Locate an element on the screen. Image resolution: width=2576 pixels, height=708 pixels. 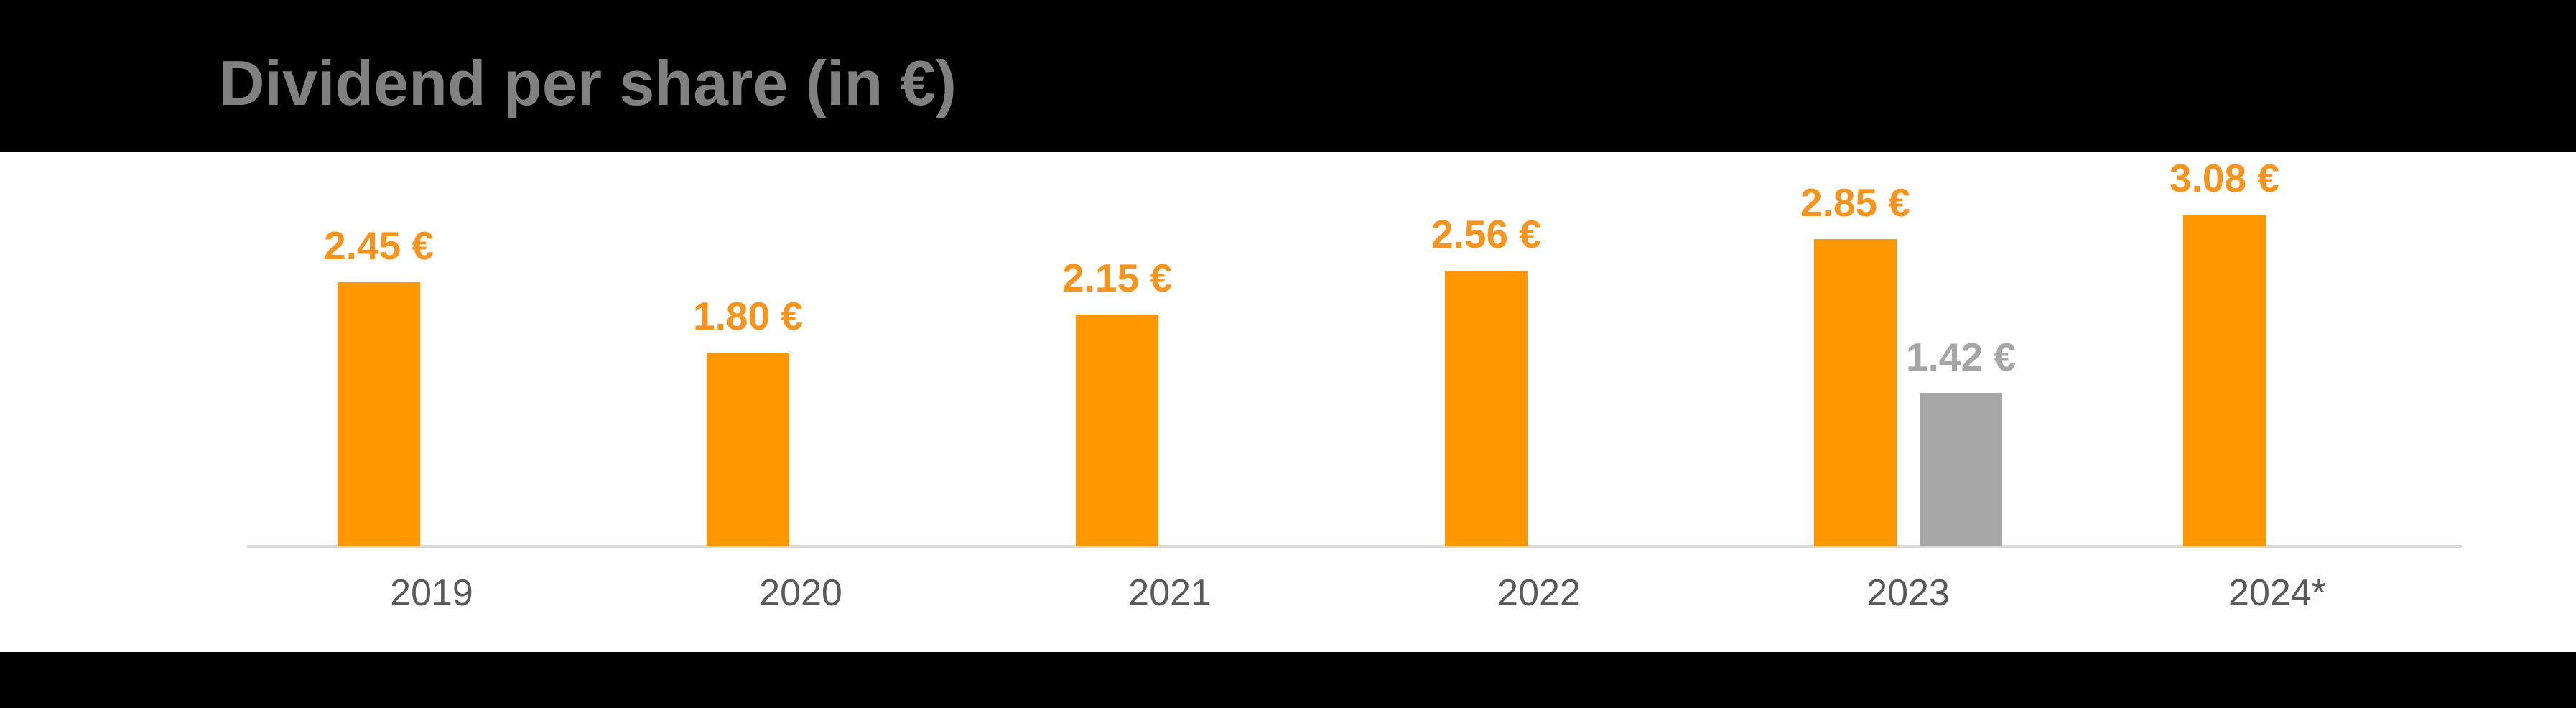
value-label-ordinary-2024: 3.08 € is located at coordinates (2224, 178).